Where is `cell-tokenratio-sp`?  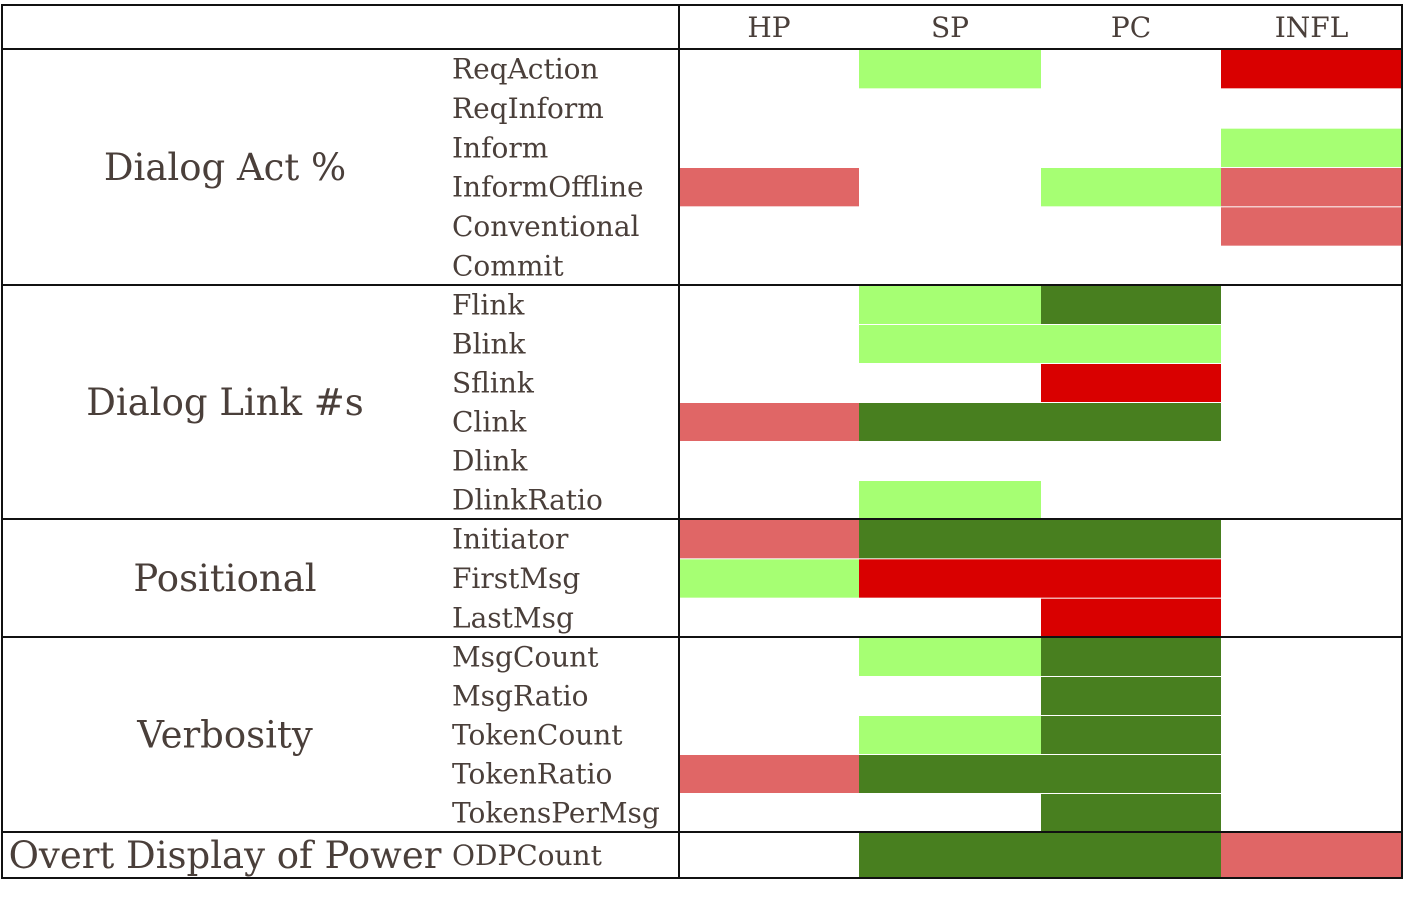
cell-tokenratio-sp is located at coordinates (950, 774).